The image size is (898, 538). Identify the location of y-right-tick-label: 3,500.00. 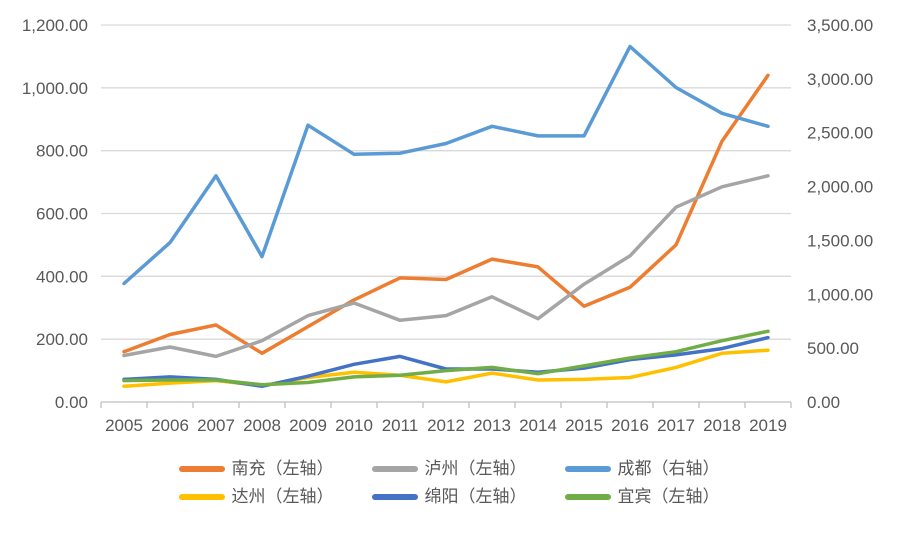
(840, 25).